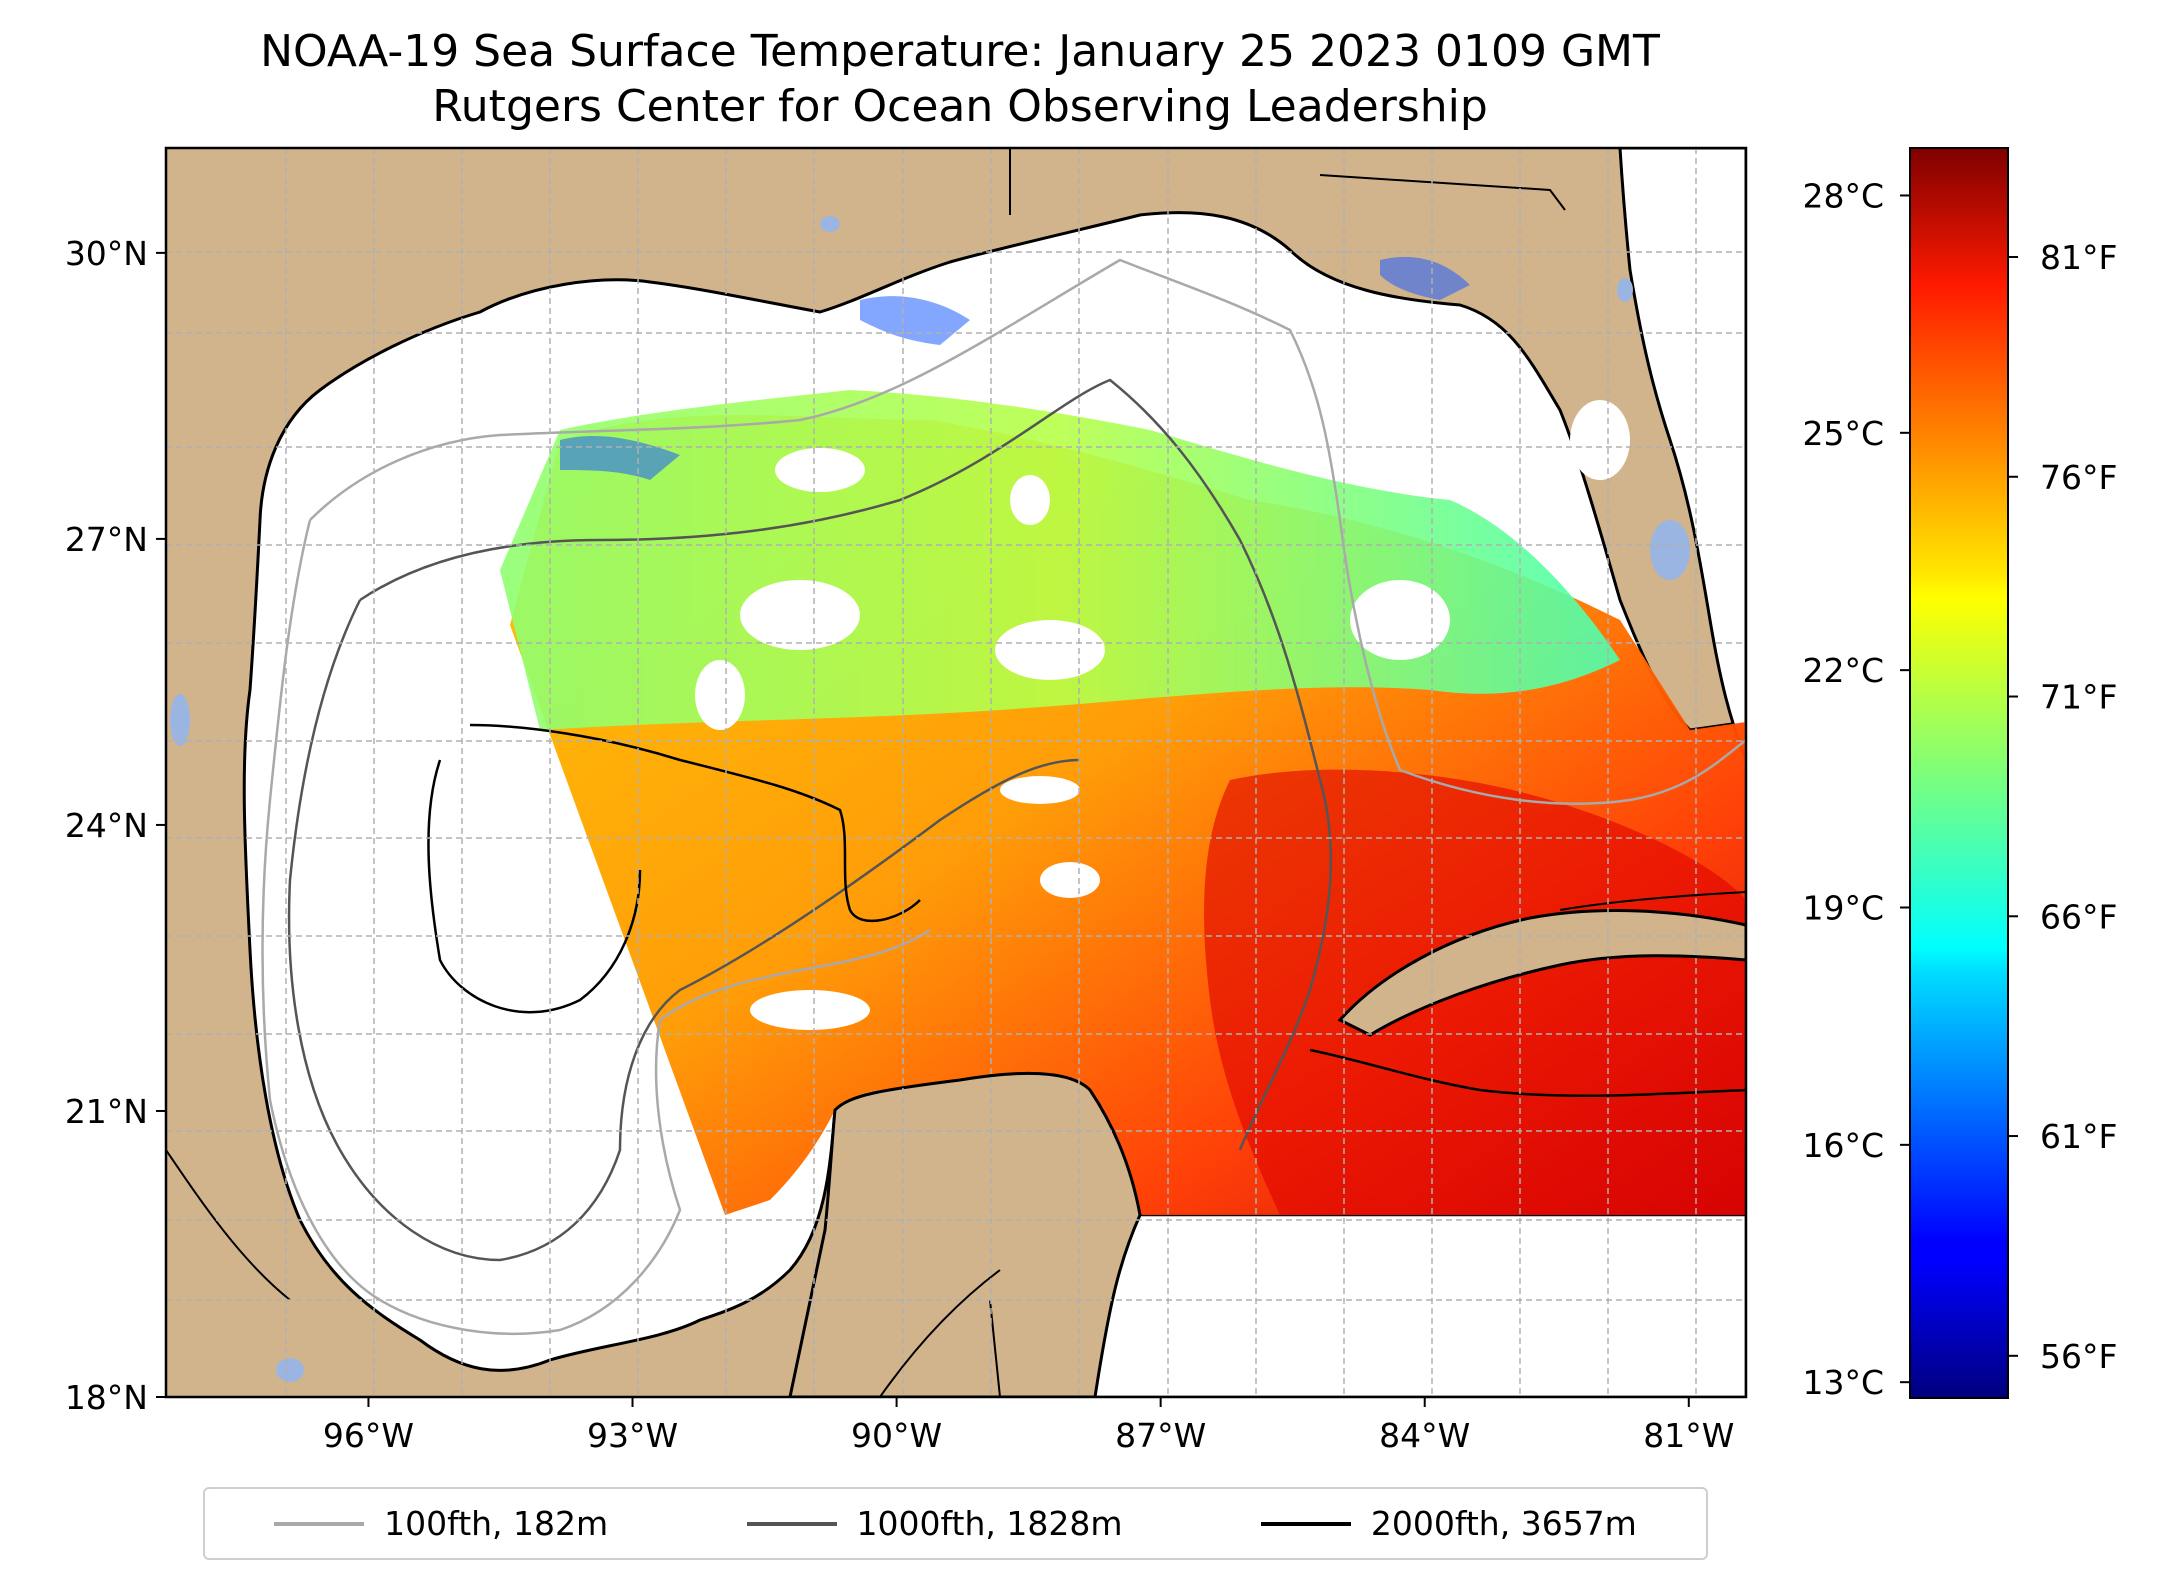 This screenshot has width=2160, height=1582. I want to click on legend-item-2000fth: 2000fth, 3657m, so click(1448, 1523).